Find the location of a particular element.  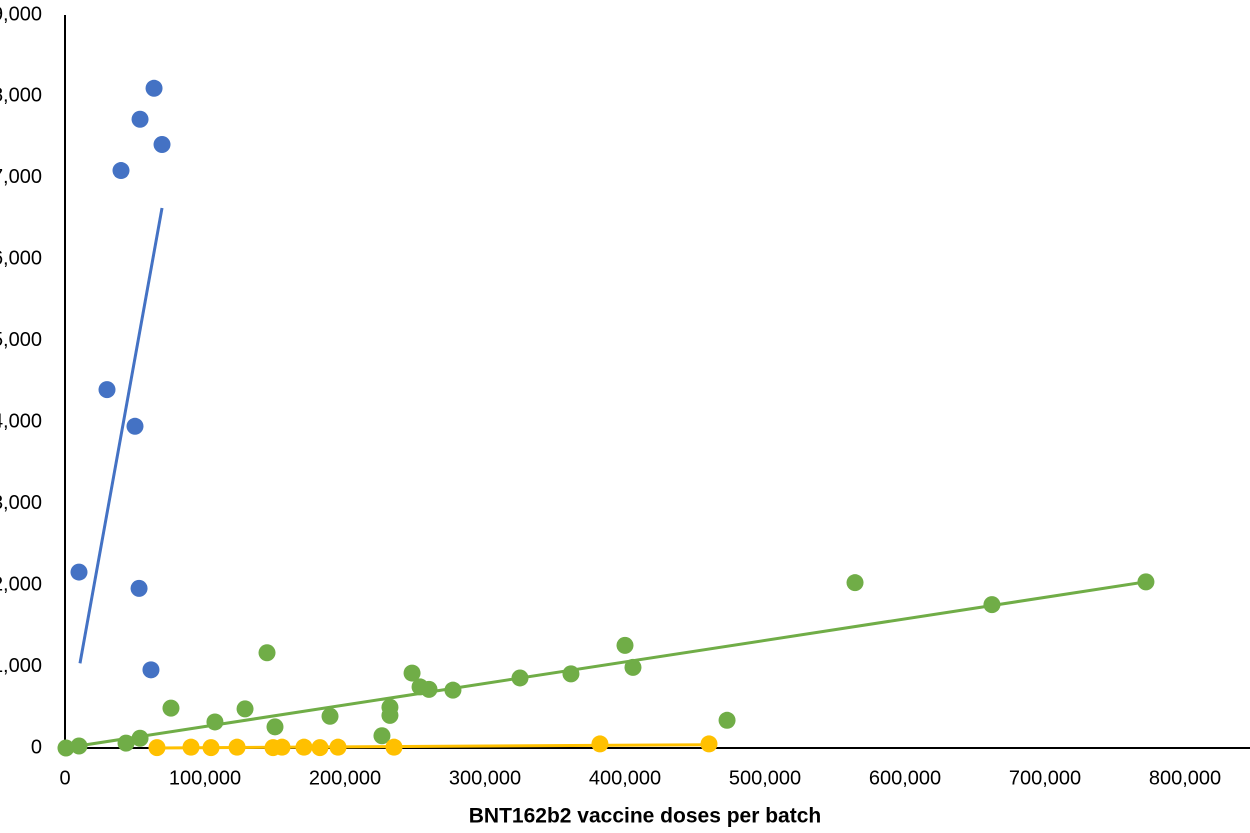

y-tick-label: 4,000 is located at coordinates (21, 422).